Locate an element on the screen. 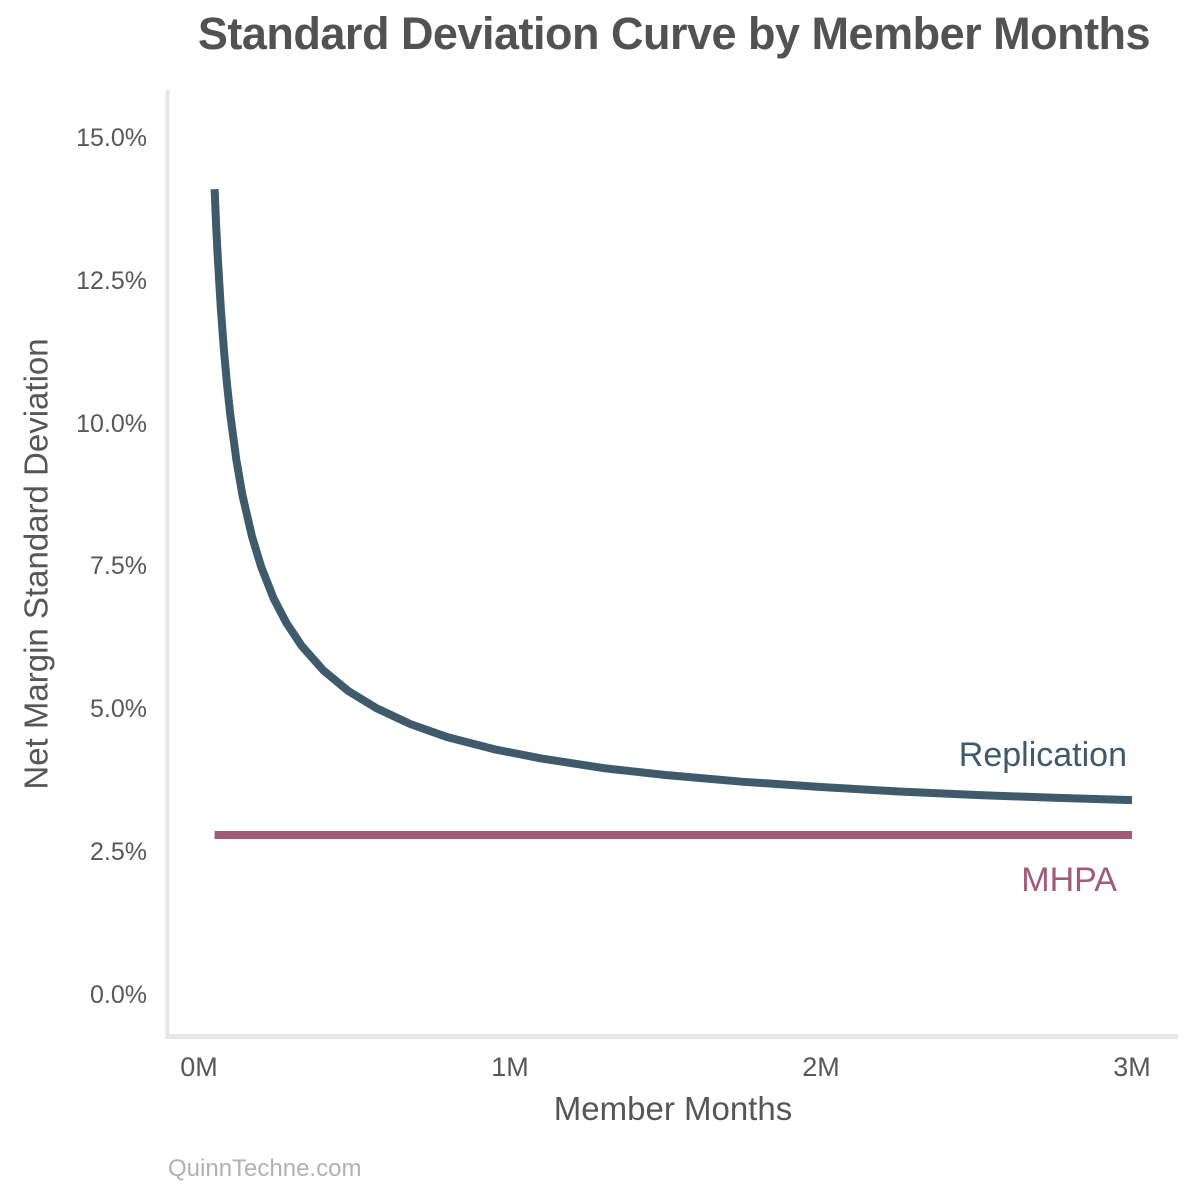 Image resolution: width=1200 pixels, height=1200 pixels. x-tick-label-3: 3M is located at coordinates (1132, 1067).